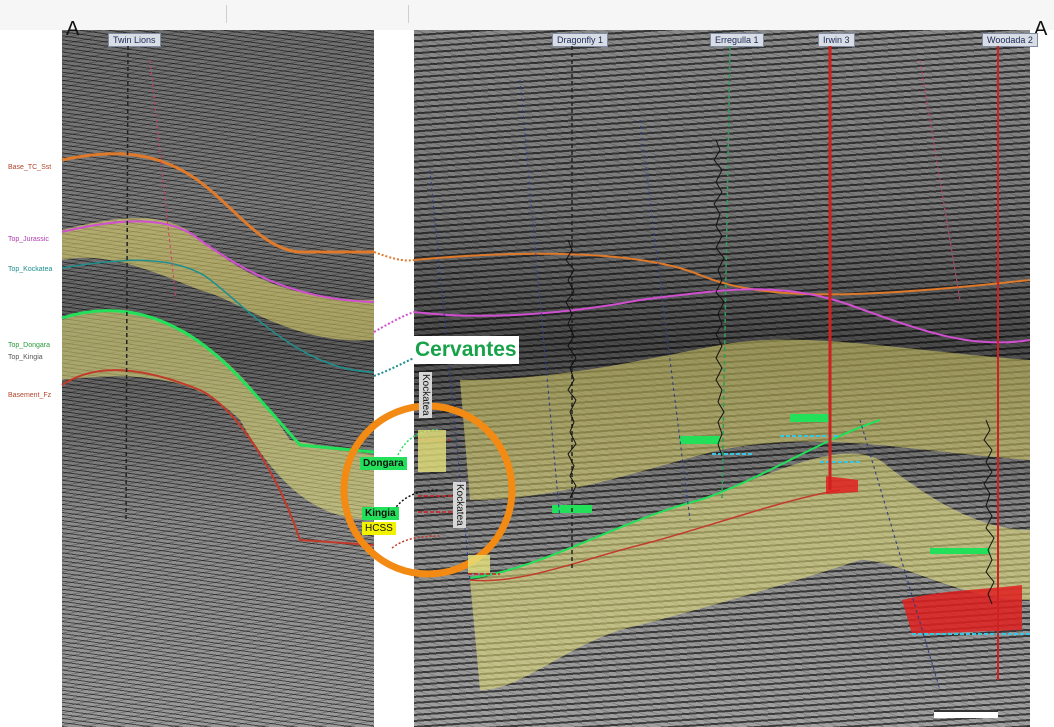 The image size is (1054, 727). I want to click on gas-zone-woodada, so click(962, 609).